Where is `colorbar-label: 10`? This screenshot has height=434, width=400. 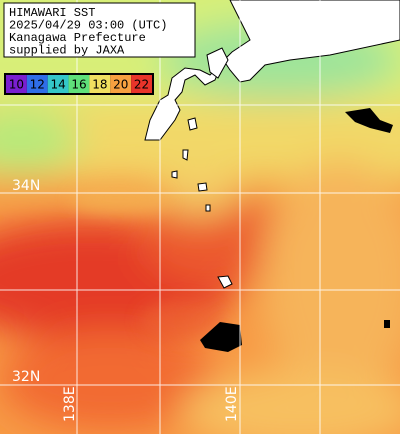
colorbar-label: 10 is located at coordinates (16, 85).